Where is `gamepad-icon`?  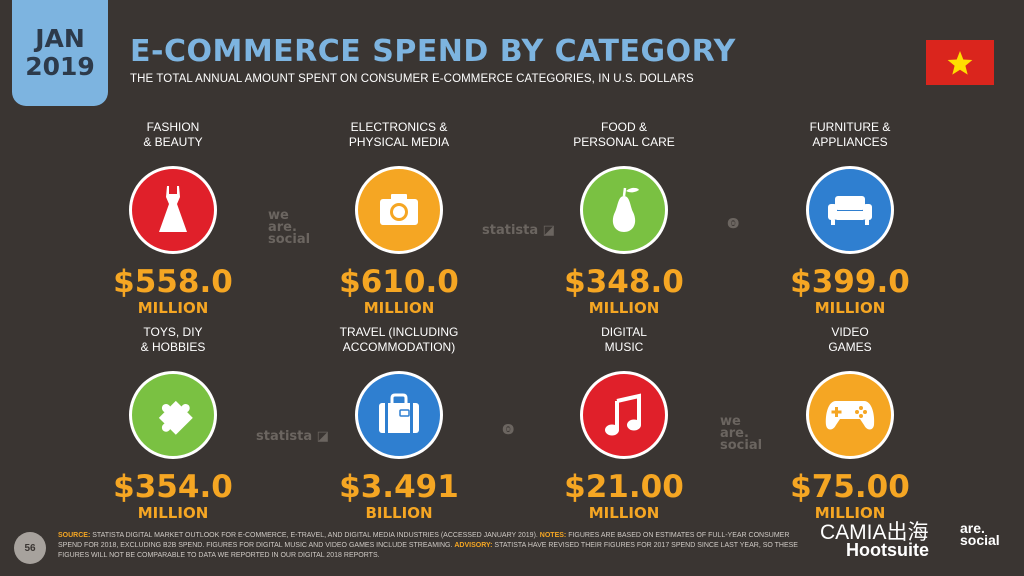
gamepad-icon is located at coordinates (850, 415).